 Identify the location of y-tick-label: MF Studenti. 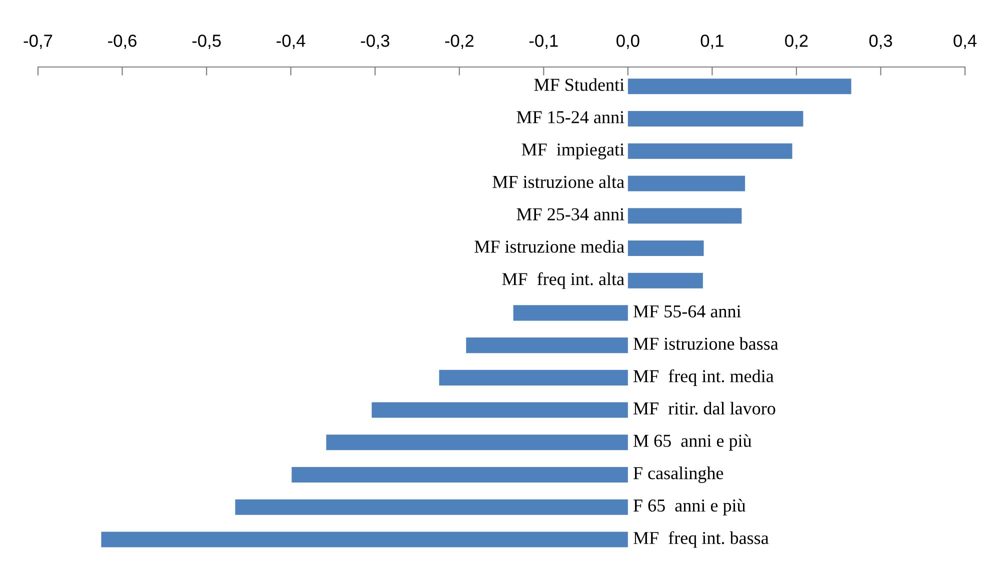
(579, 84).